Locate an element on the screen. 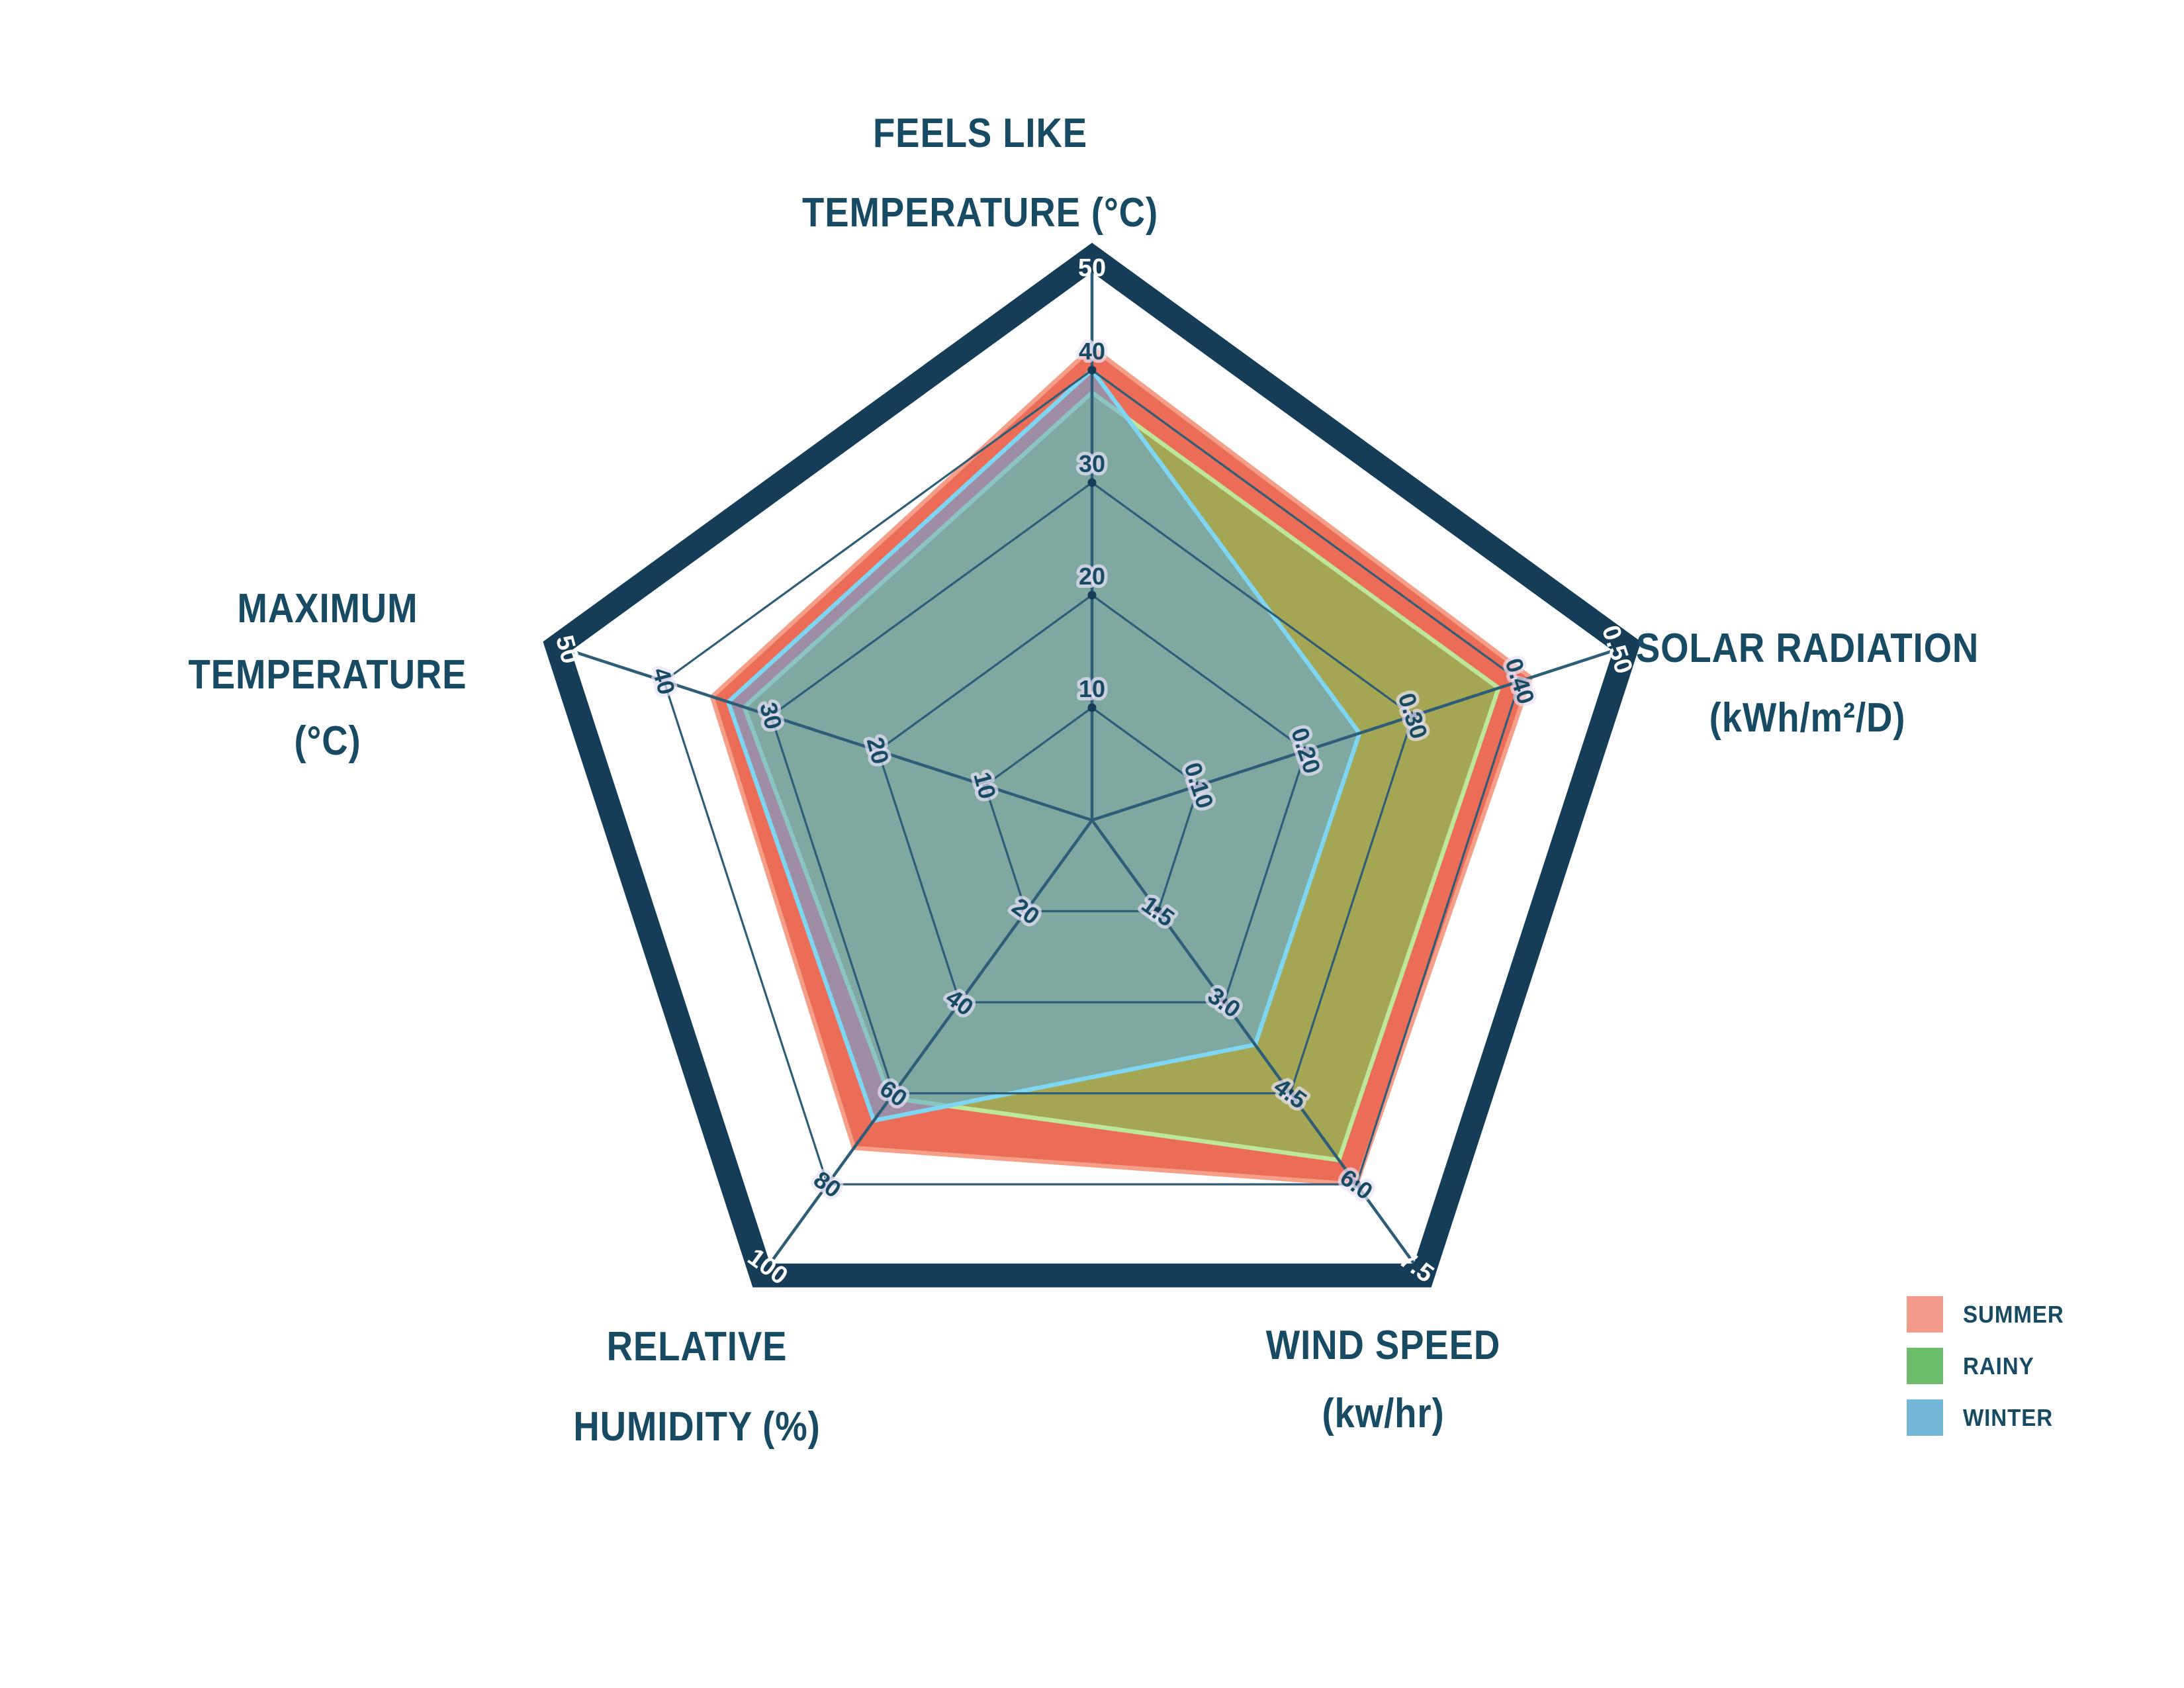 The width and height of the screenshot is (2184, 1688). tick-label-maximum_temperature-40: 40 is located at coordinates (663, 681).